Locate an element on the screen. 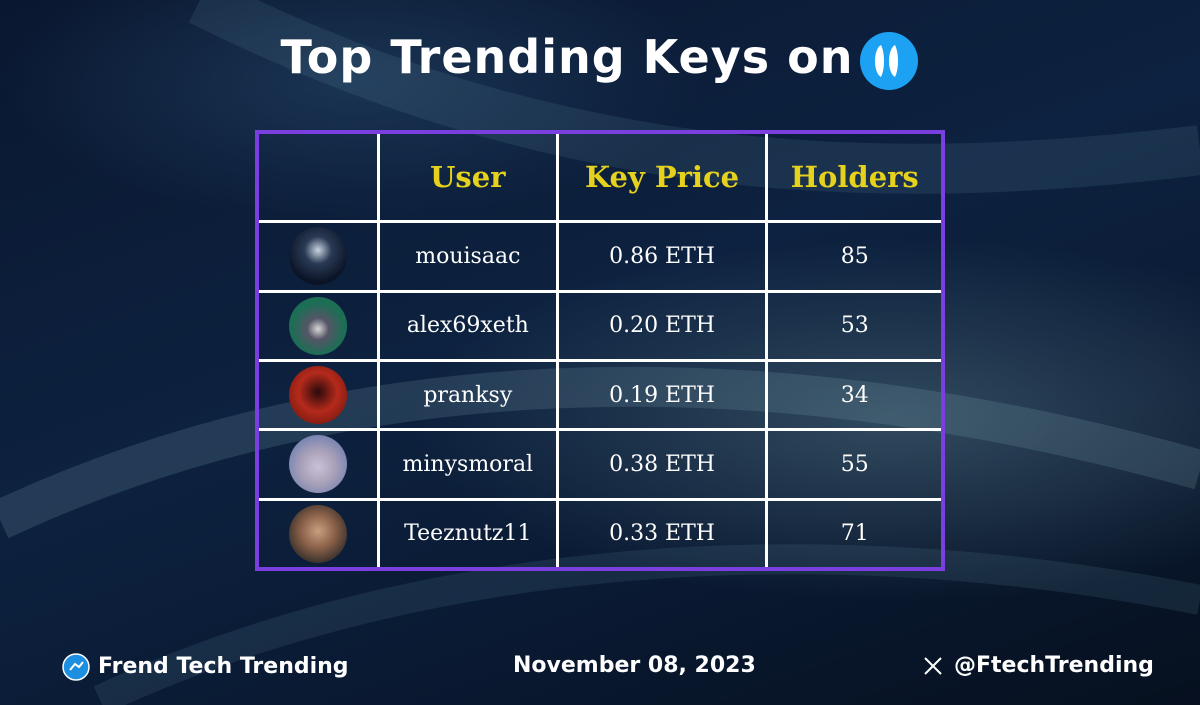 The image size is (1200, 705). title-text: Top Trending Keys on is located at coordinates (567, 57).